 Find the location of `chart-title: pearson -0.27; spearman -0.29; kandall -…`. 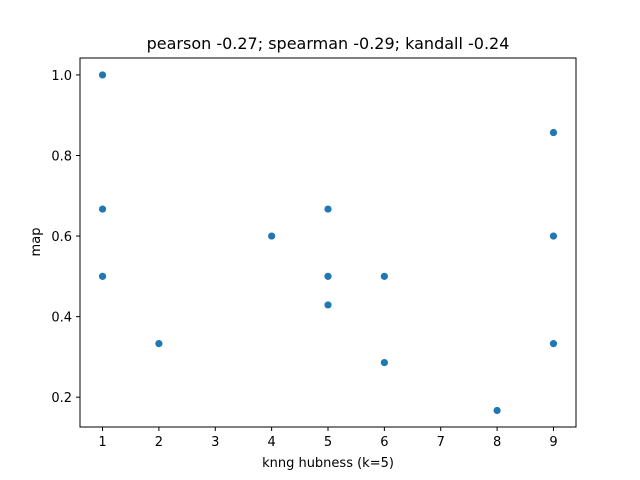

chart-title: pearson -0.27; spearman -0.29; kandall -… is located at coordinates (328, 43).